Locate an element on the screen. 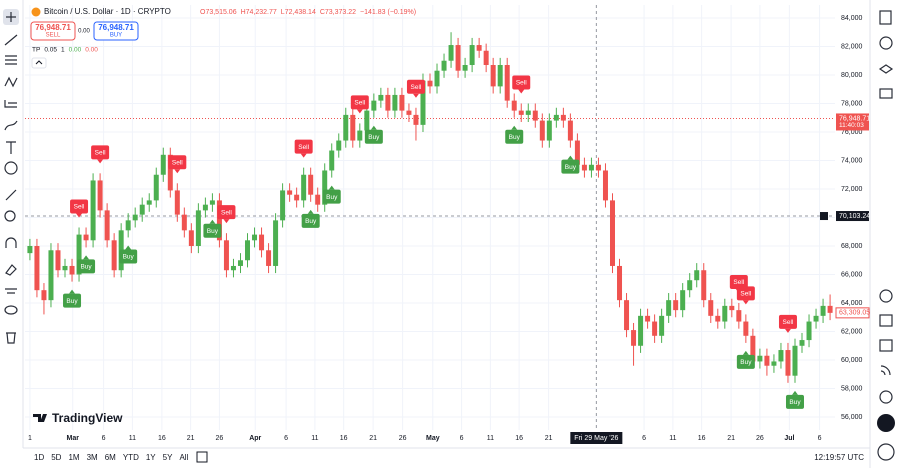 Image resolution: width=900 pixels, height=468 pixels. timeframe-button: 1M is located at coordinates (73, 457).